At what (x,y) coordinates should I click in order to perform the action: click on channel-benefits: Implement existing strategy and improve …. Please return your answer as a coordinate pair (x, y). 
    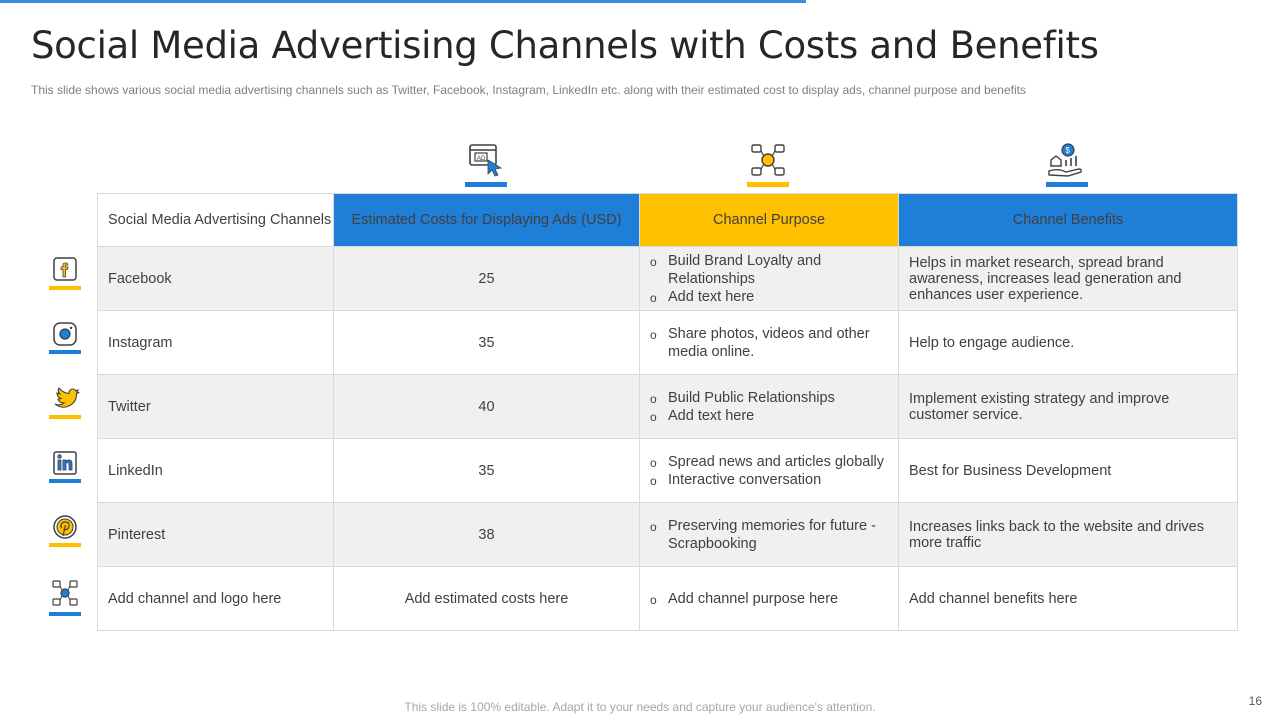
    Looking at the image, I should click on (1068, 406).